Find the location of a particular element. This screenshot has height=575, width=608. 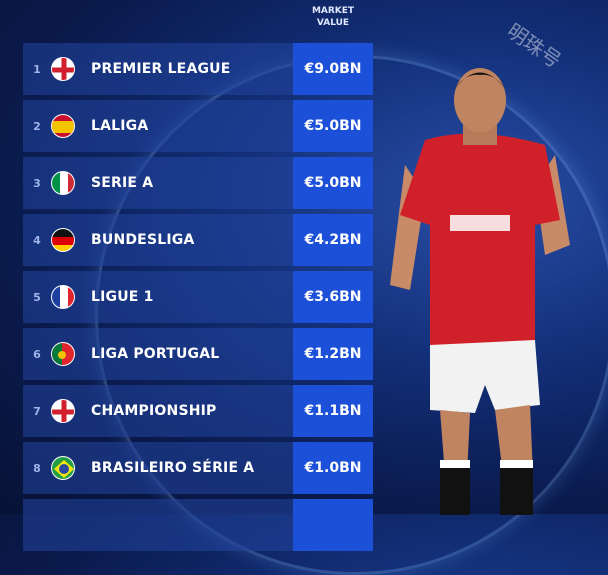

table-row: 4 BUNDESLIGA €4.2BN is located at coordinates (198, 240).